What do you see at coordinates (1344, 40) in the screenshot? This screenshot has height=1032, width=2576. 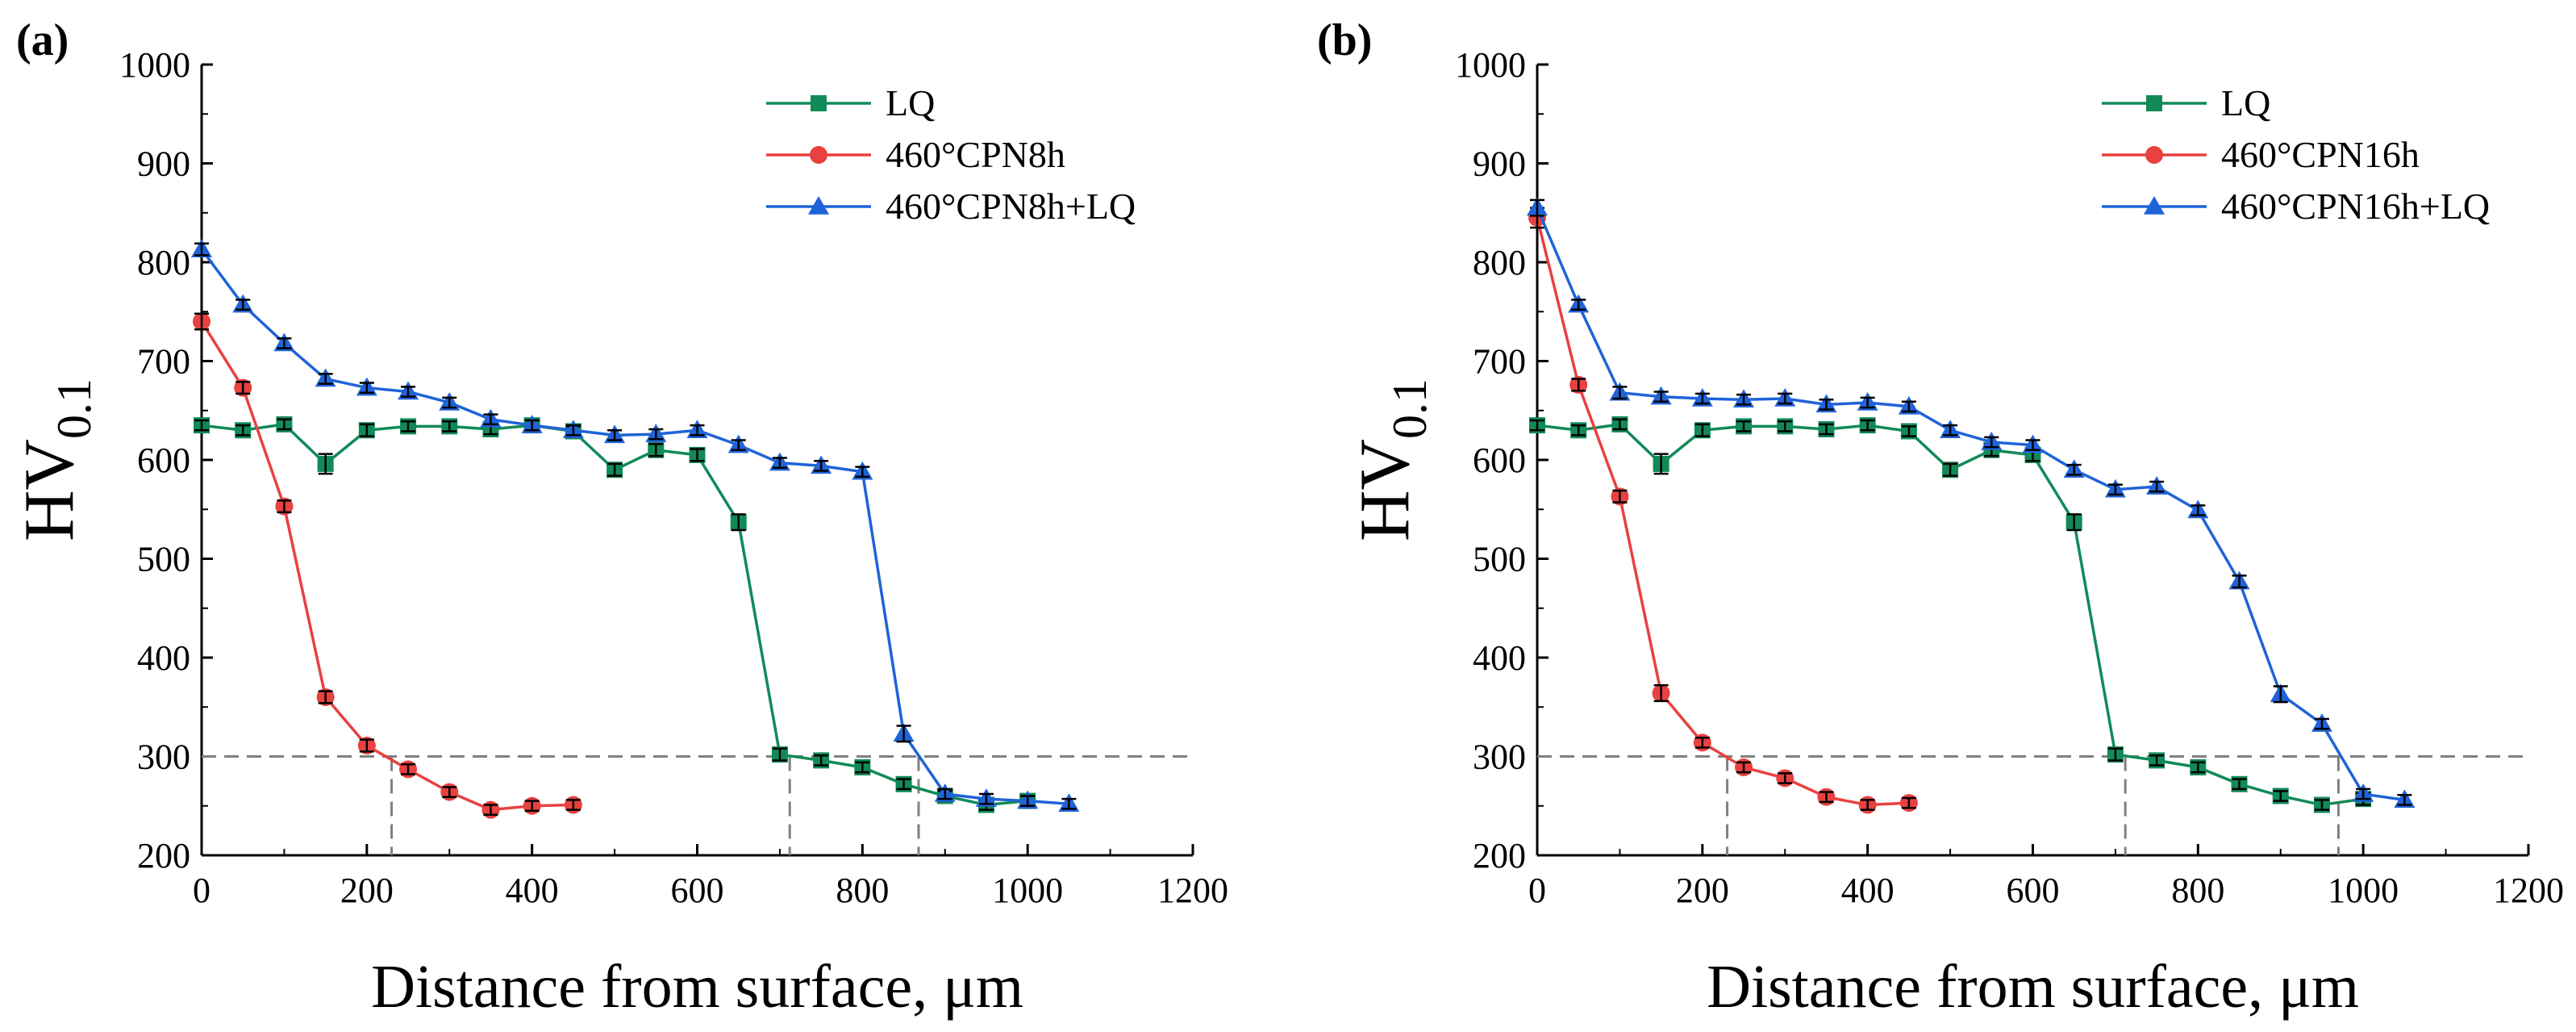 I see `panel-label: (b)` at bounding box center [1344, 40].